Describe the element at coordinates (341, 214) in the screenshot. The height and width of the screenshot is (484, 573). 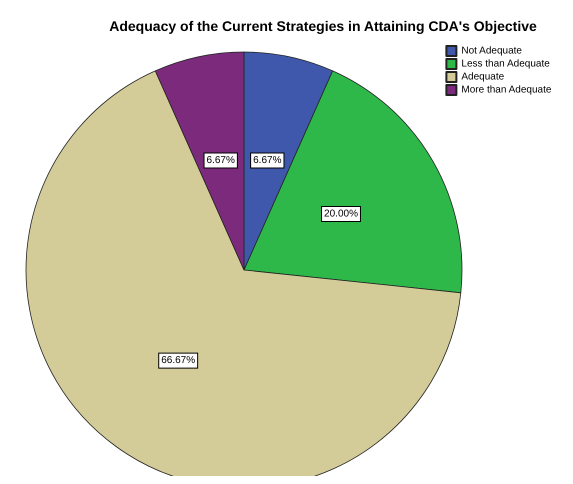
I see `data-label: 20.00%` at that location.